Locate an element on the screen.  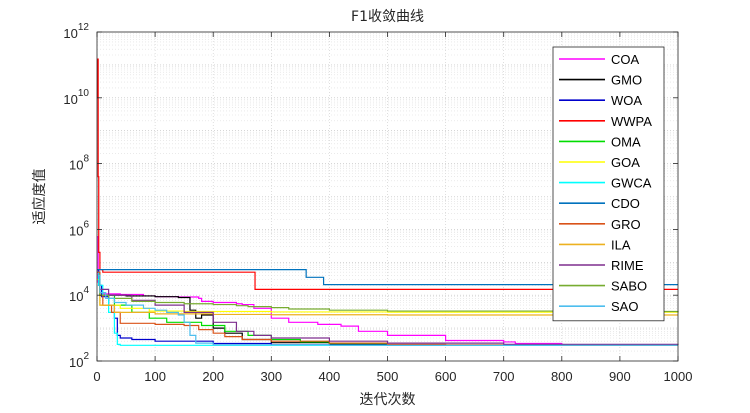
legend-label-gro: GRO is located at coordinates (626, 224).